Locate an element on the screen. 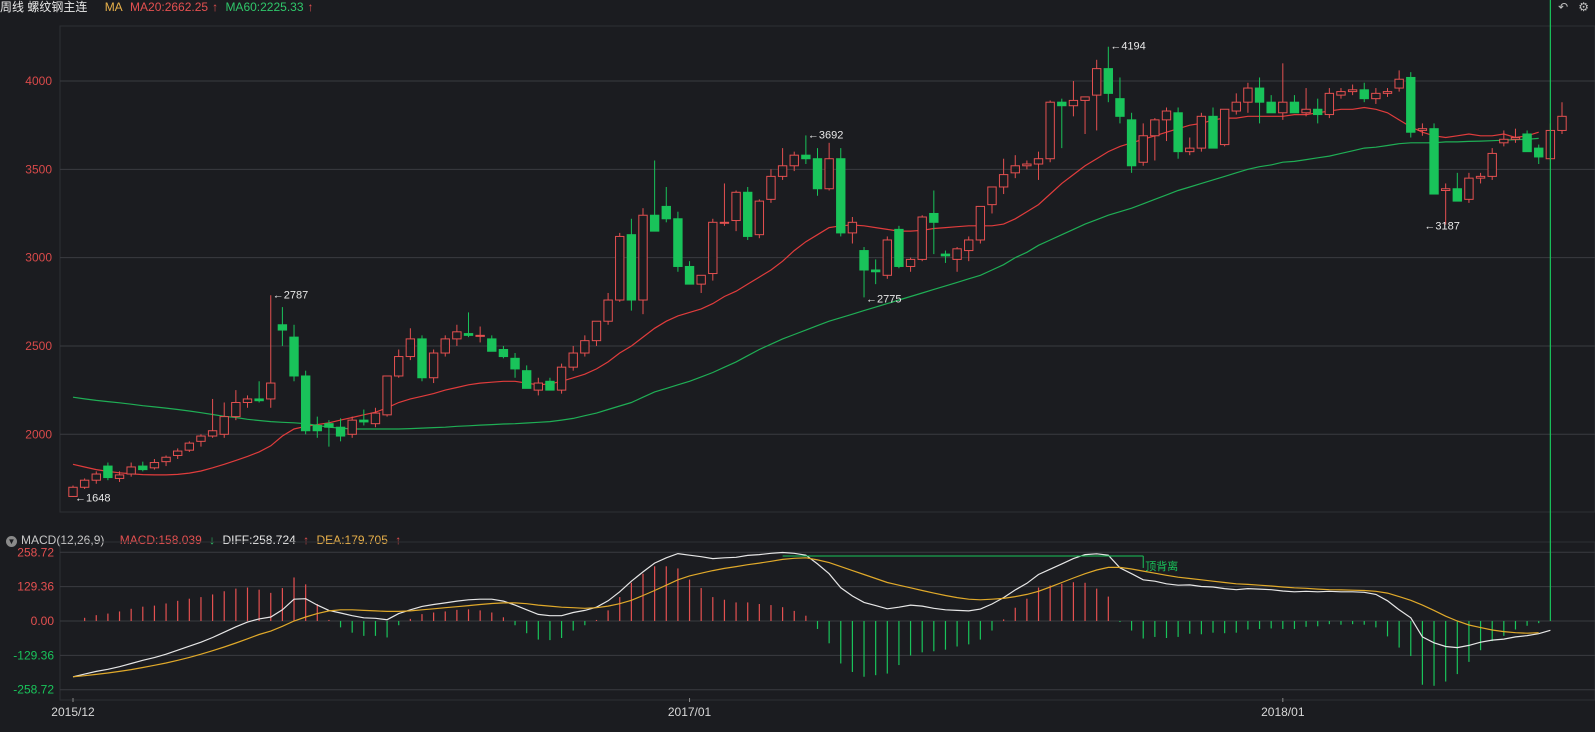 This screenshot has height=732, width=1595. undo-icon: ↶ is located at coordinates (1563, 7).